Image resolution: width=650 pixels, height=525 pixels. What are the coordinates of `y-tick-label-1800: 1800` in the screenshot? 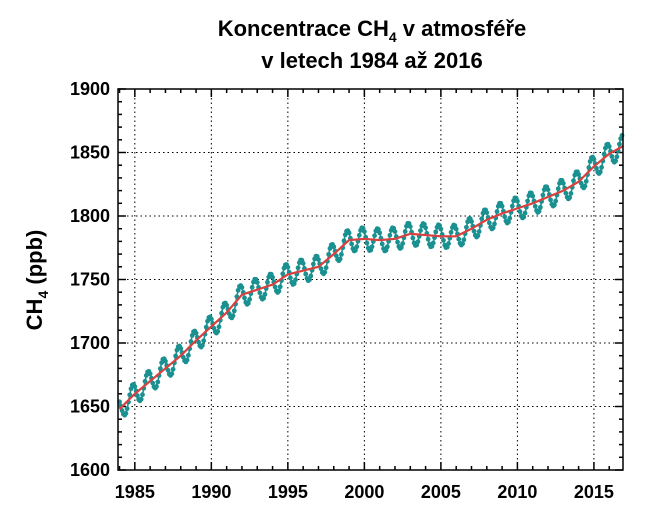 It's located at (90, 216).